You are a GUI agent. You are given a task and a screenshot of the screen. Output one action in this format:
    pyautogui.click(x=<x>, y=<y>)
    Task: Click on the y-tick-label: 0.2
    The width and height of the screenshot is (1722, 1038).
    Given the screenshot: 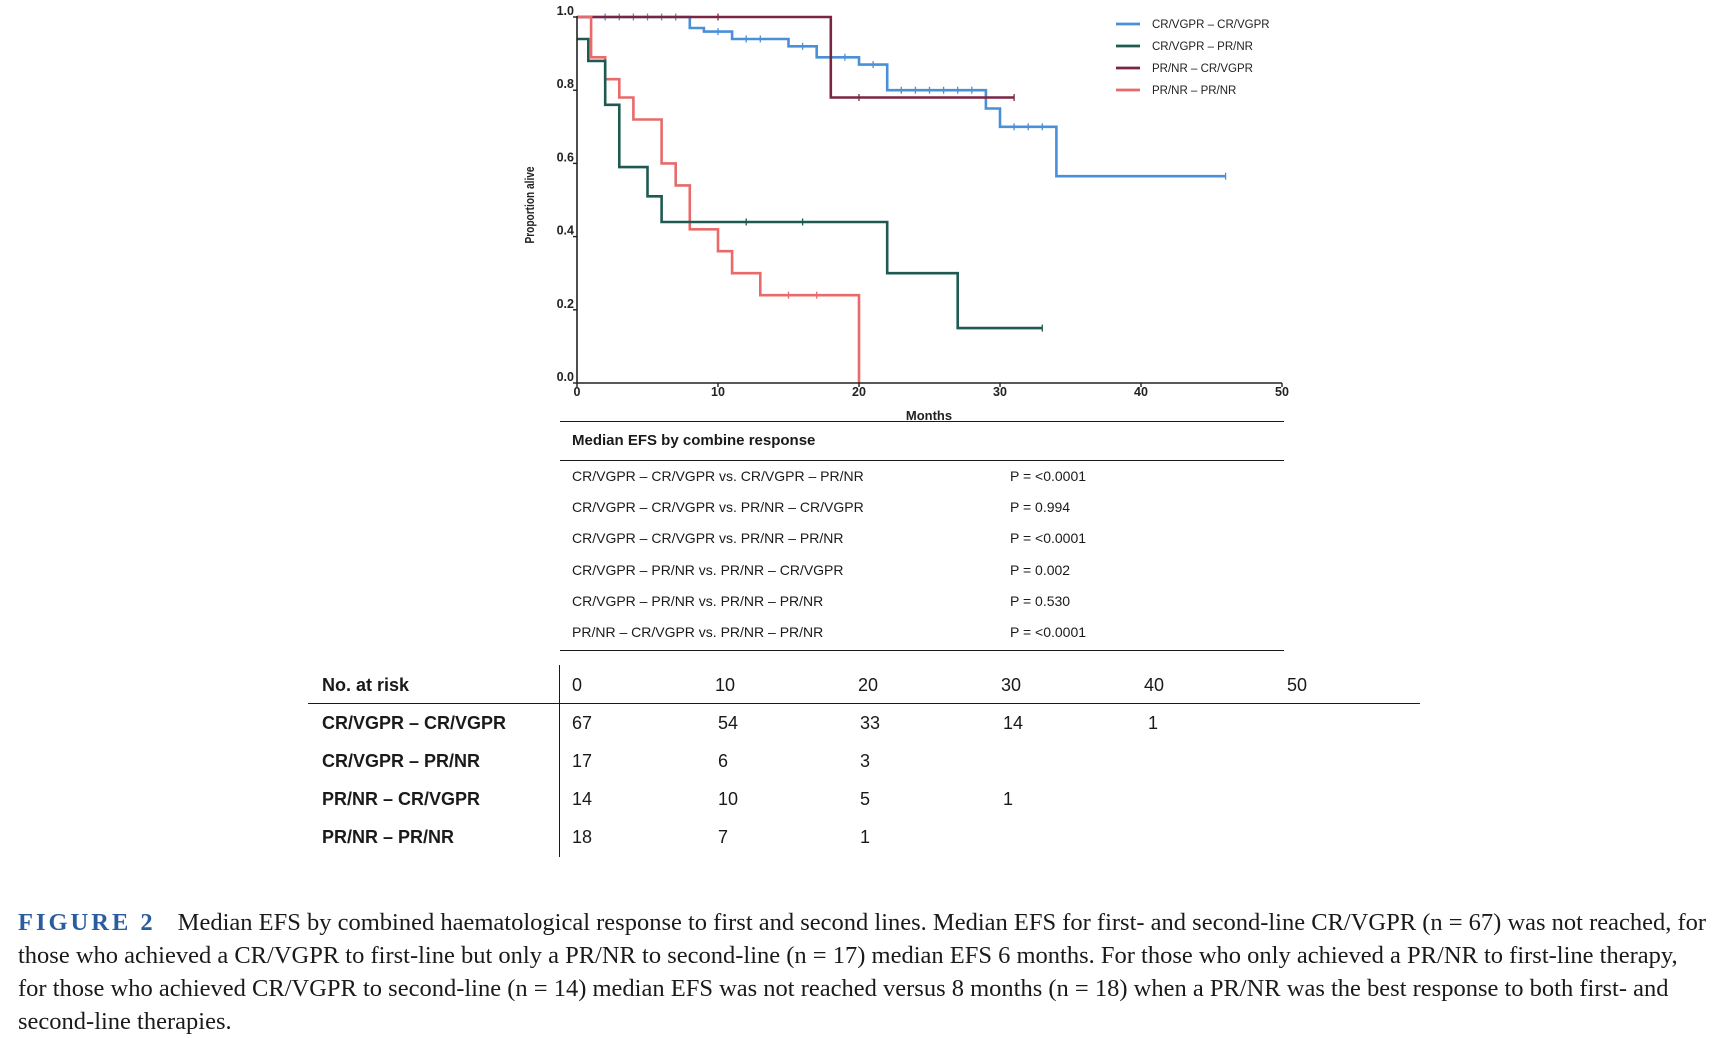 What is the action you would take?
    pyautogui.click(x=565, y=304)
    